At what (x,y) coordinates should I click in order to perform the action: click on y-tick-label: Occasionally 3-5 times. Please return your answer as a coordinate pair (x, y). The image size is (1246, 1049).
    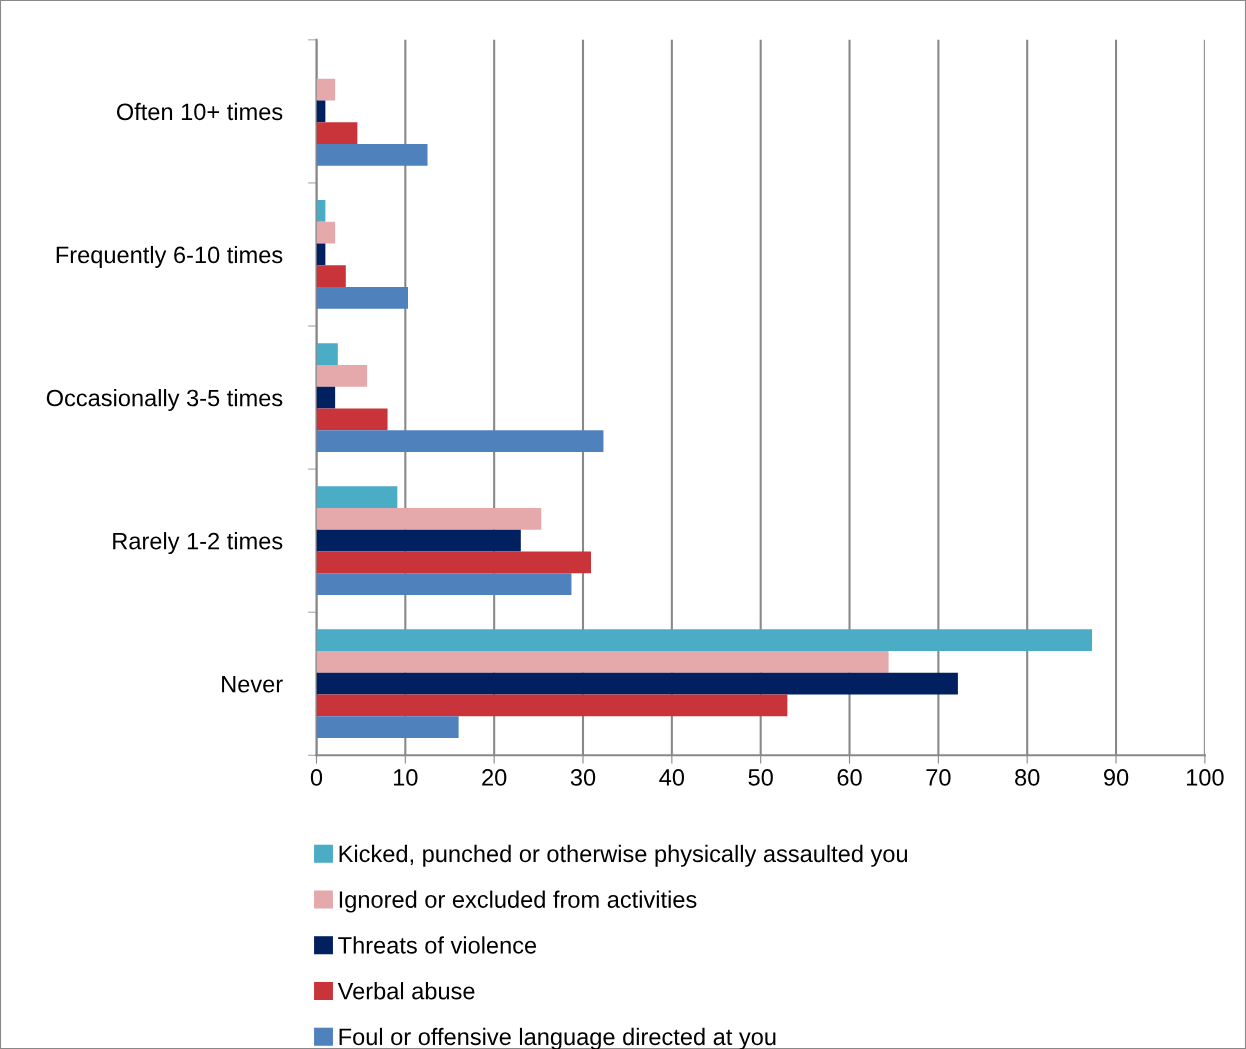
    Looking at the image, I should click on (164, 400).